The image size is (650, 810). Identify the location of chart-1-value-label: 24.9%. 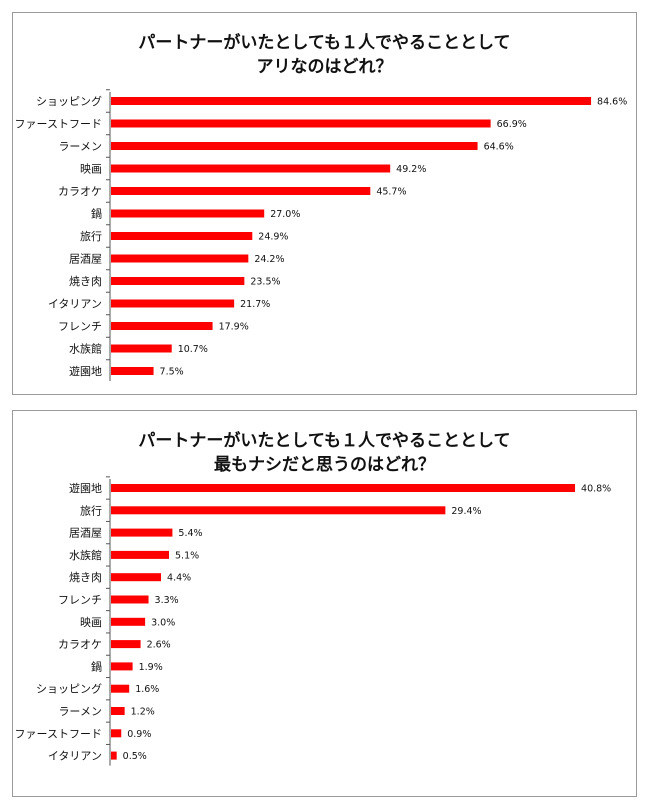
(273, 237).